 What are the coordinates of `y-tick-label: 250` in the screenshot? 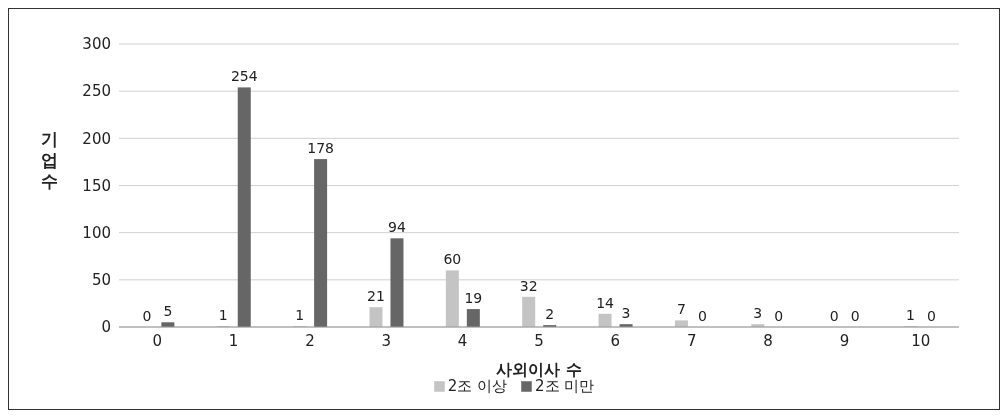 It's located at (96, 91).